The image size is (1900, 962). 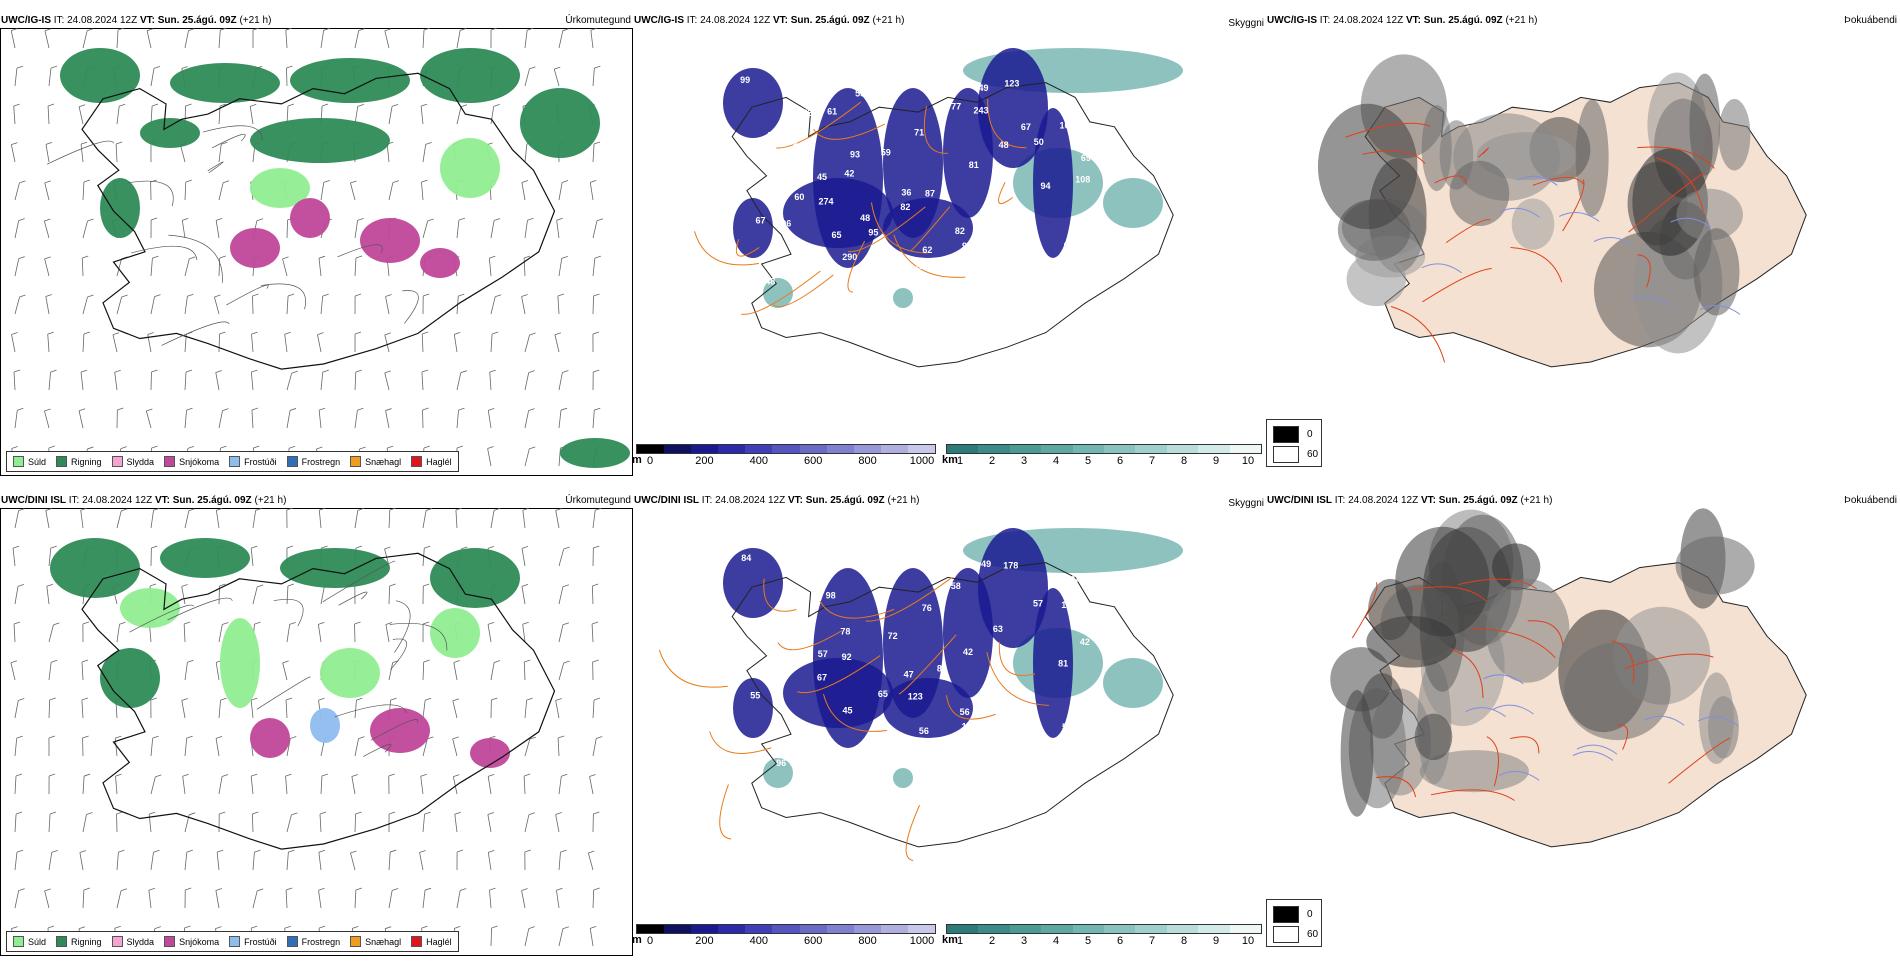 I want to click on low-visibility-area, so click(x=903, y=778).